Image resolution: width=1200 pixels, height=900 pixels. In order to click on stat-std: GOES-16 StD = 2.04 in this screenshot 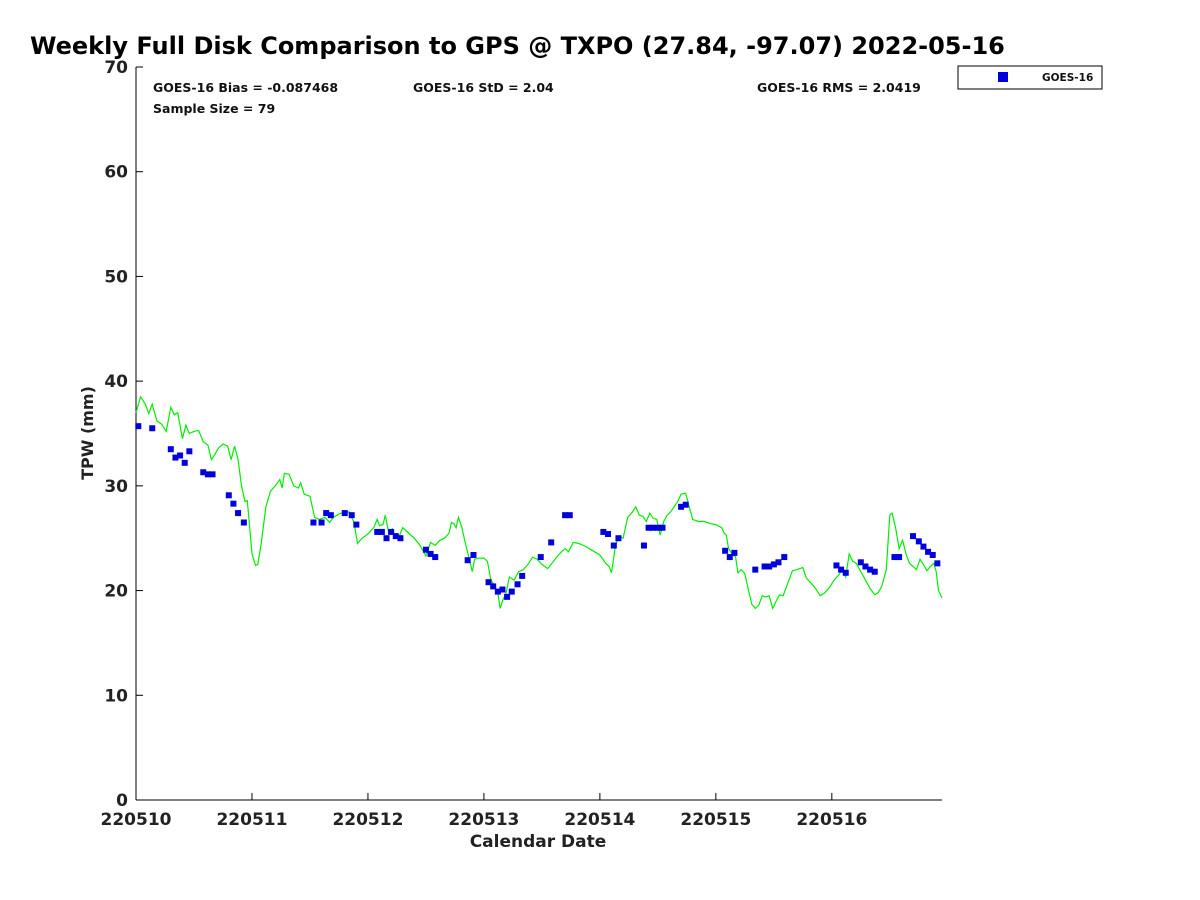, I will do `click(483, 87)`.